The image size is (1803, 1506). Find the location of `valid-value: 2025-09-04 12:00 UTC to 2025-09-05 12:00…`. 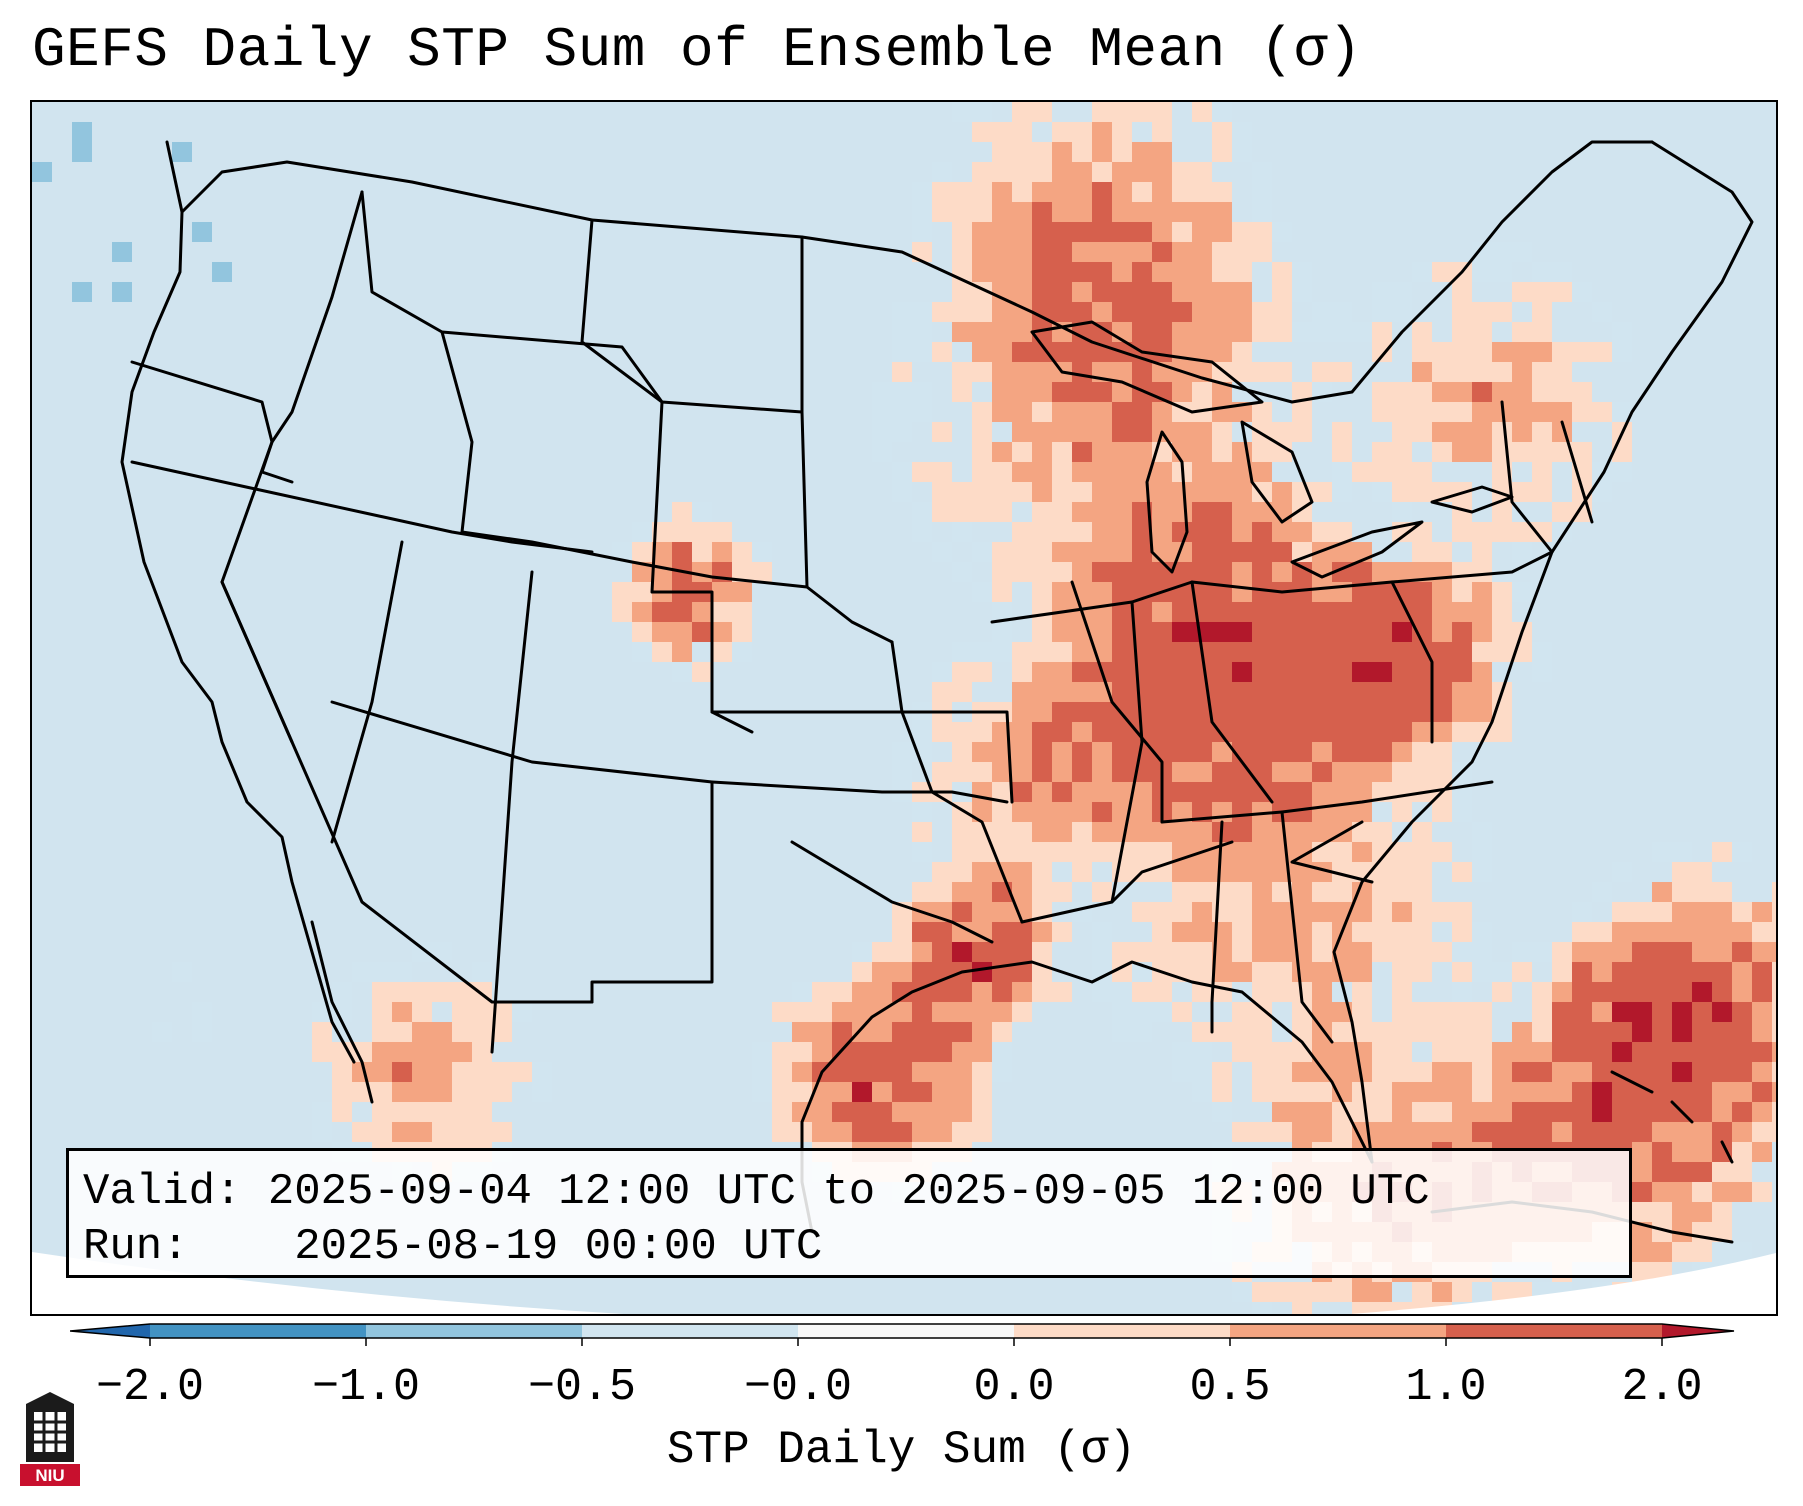

valid-value: 2025-09-04 12:00 UTC to 2025-09-05 12:00… is located at coordinates (848, 1192).